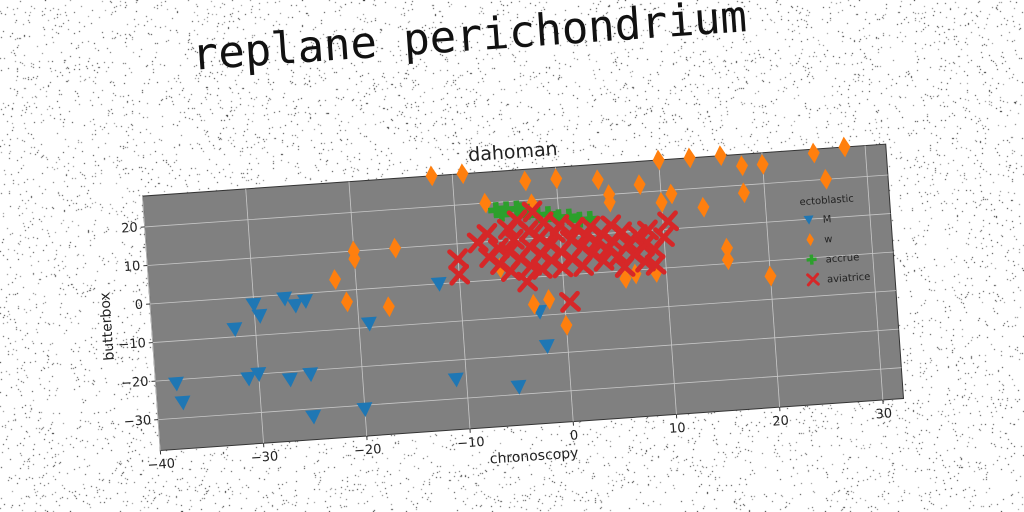  Describe the element at coordinates (368, 450) in the screenshot. I see `x-tick-label: −20` at that location.